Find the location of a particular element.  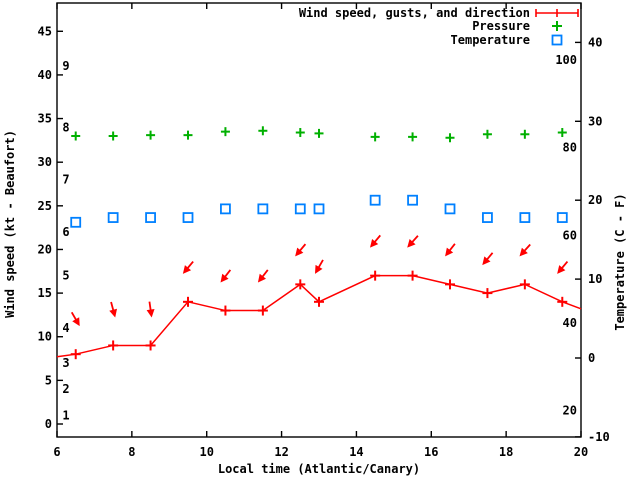

x-axis-title: Local time (Atlantic/Canary) is located at coordinates (319, 469).